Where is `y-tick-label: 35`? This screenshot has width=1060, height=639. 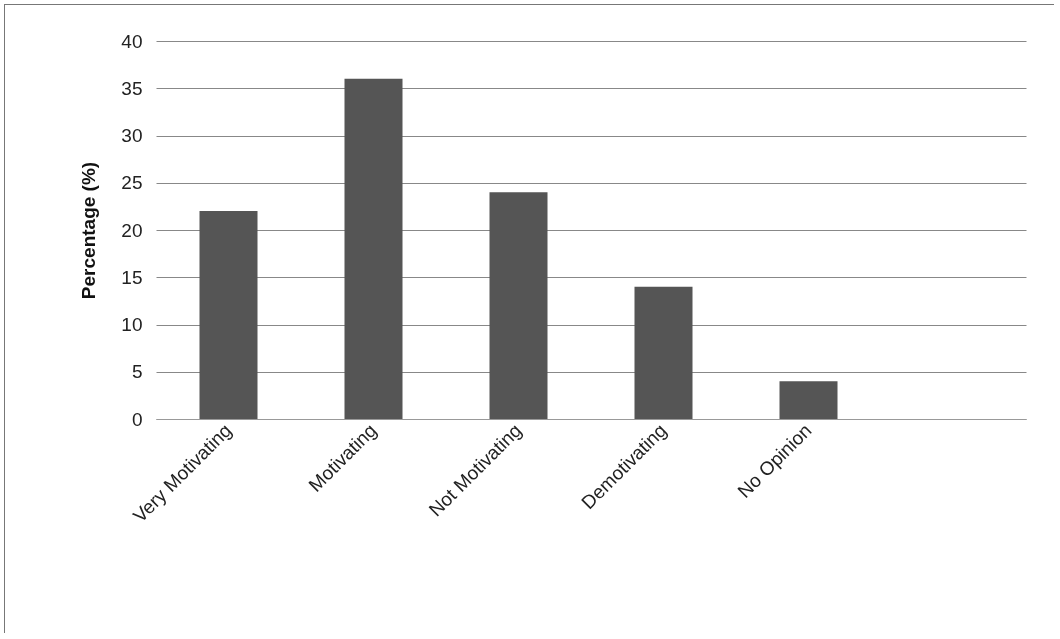
y-tick-label: 35 is located at coordinates (132, 88).